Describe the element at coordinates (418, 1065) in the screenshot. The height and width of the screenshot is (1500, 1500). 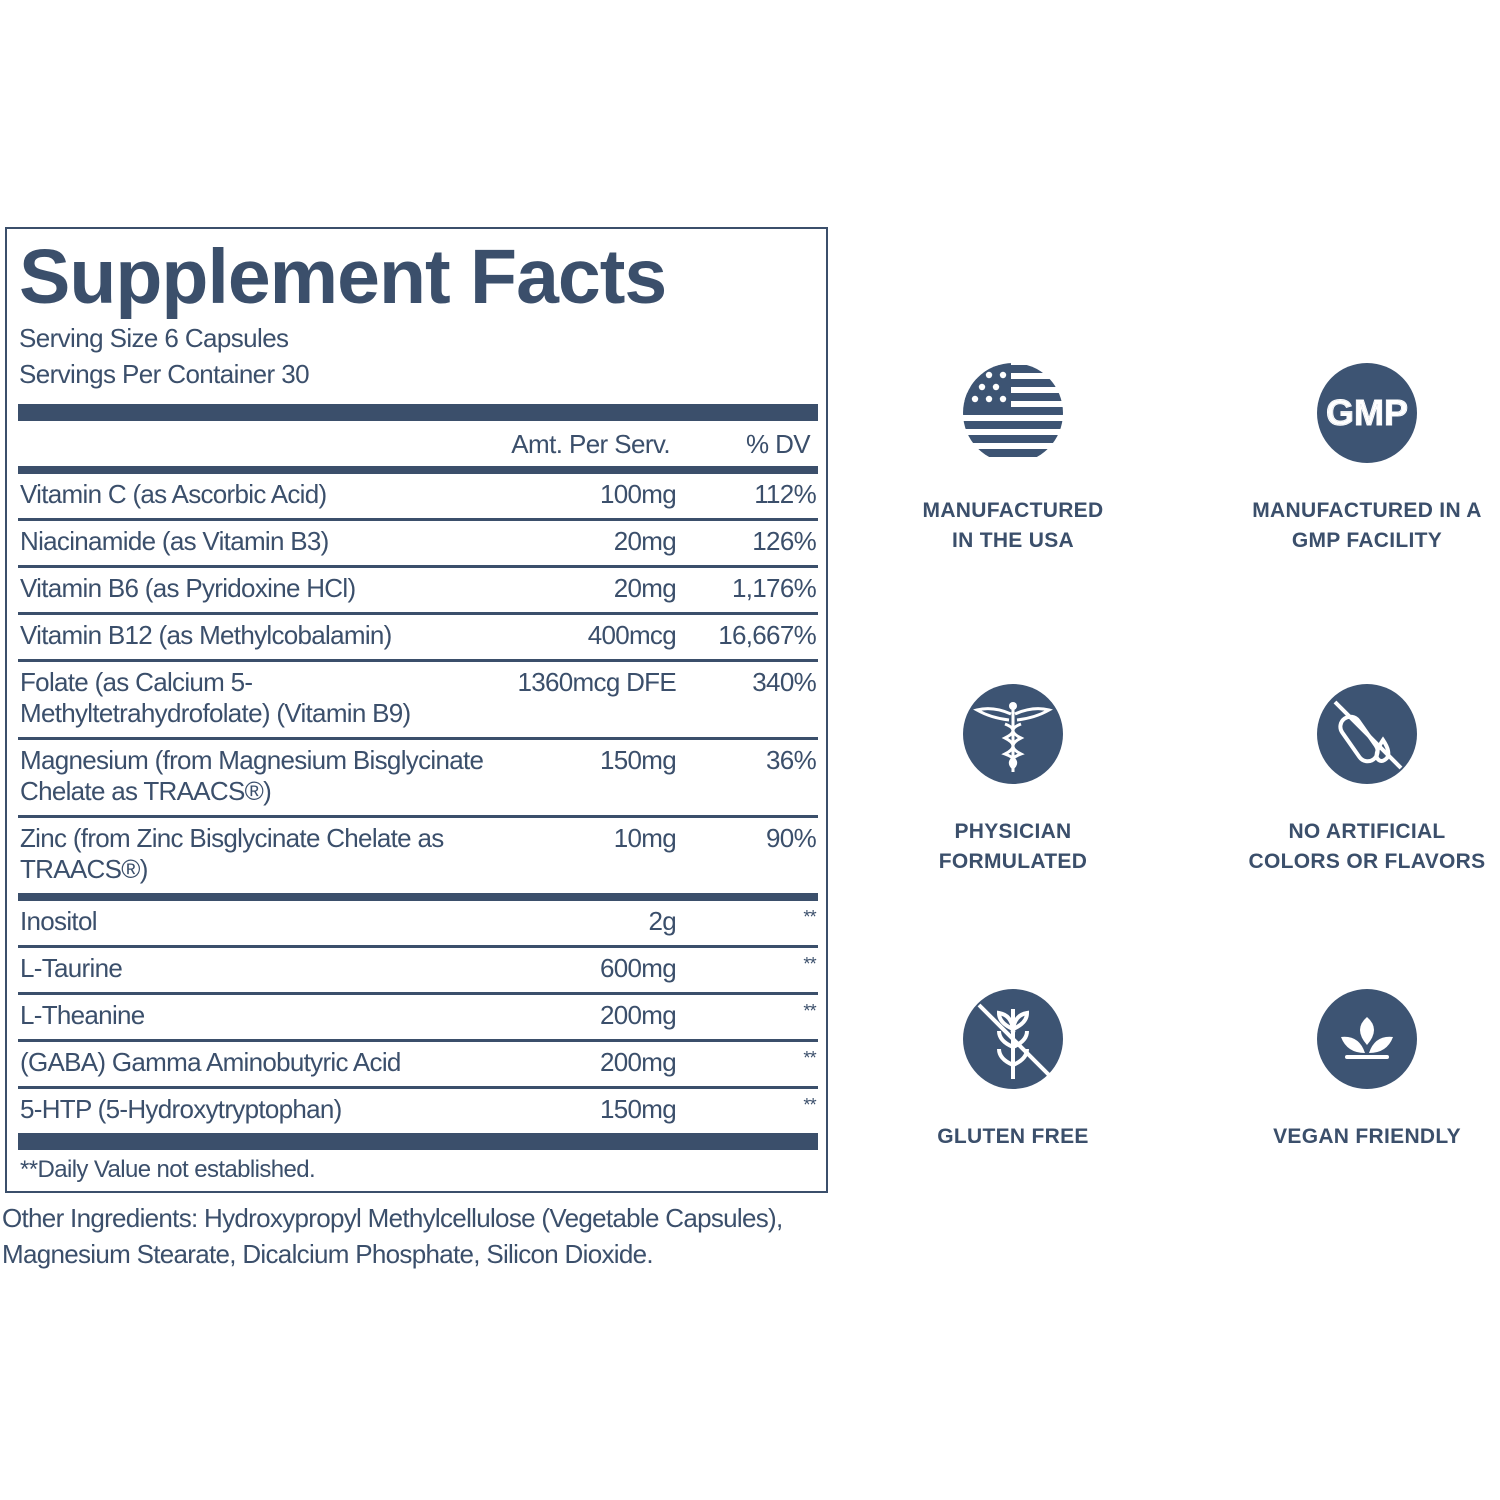
I see `nutrient-row: (GABA) Gamma Aminobutyric Acid 200mg **` at that location.